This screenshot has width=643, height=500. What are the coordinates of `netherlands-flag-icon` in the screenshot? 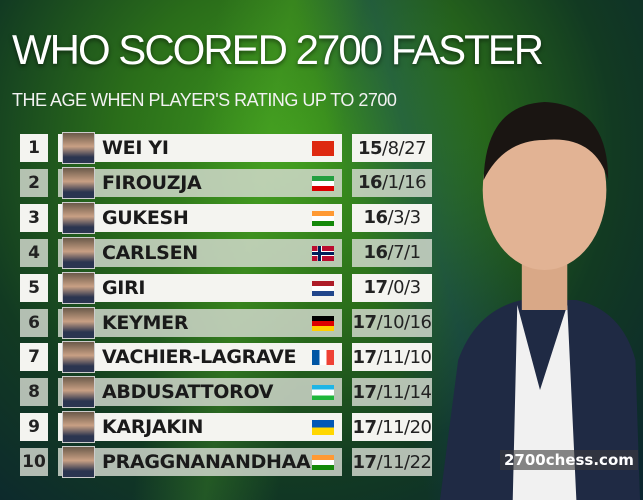 It's located at (323, 288).